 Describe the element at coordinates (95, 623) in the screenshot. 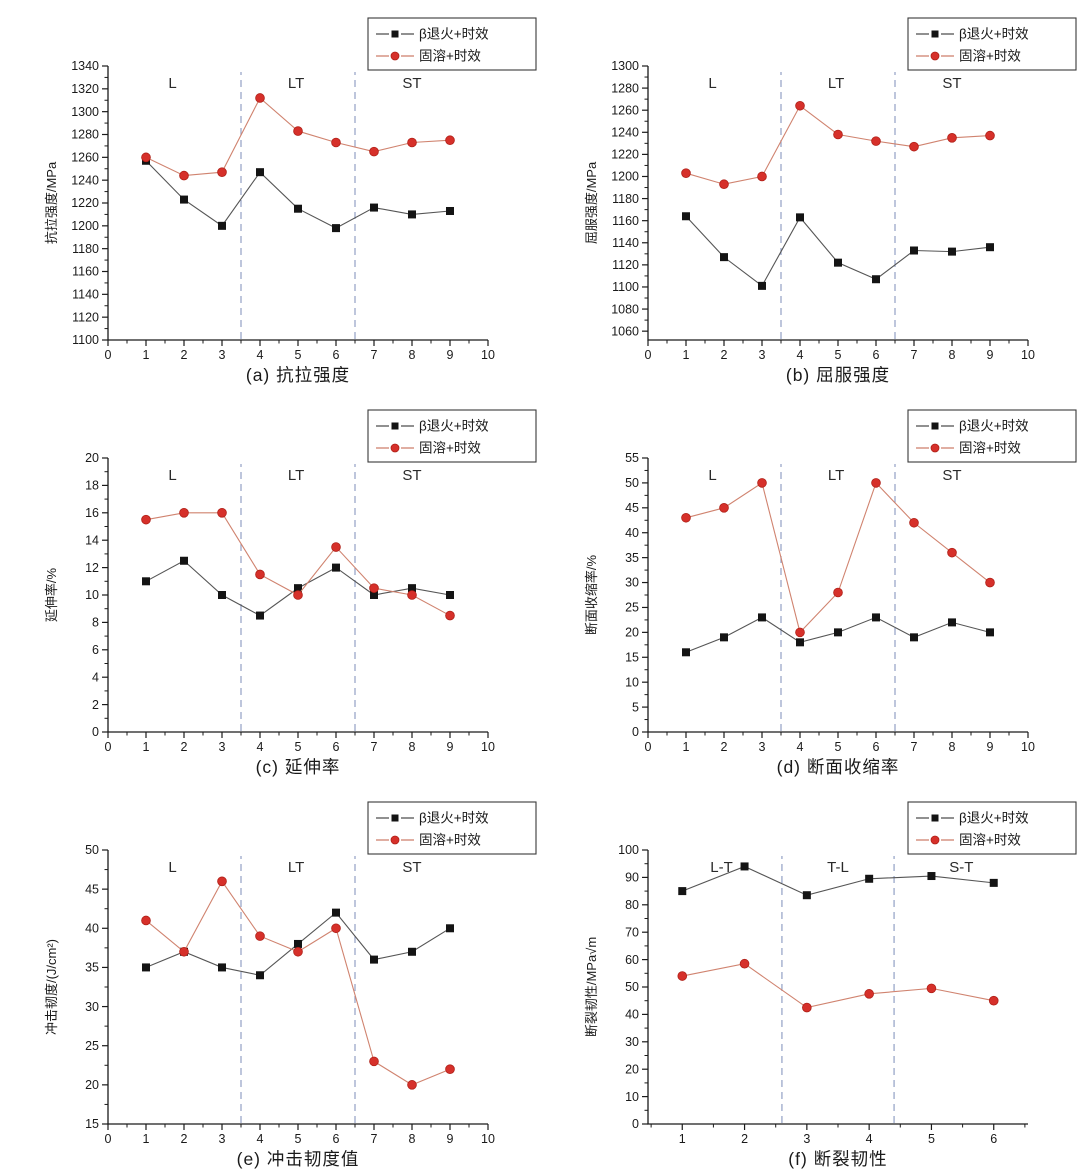

I see `y-tick-label: 8` at that location.